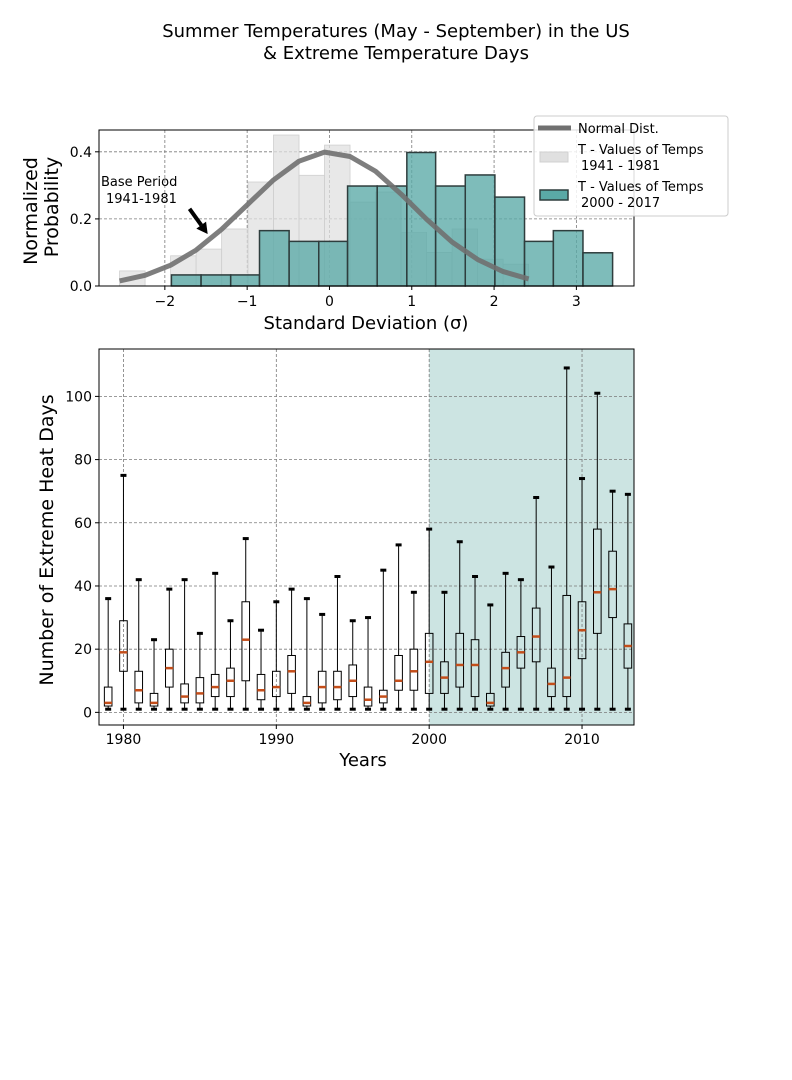 The width and height of the screenshot is (792, 1080). Describe the element at coordinates (81, 153) in the screenshot. I see `hist-ytick-label-2: 0.4` at that location.